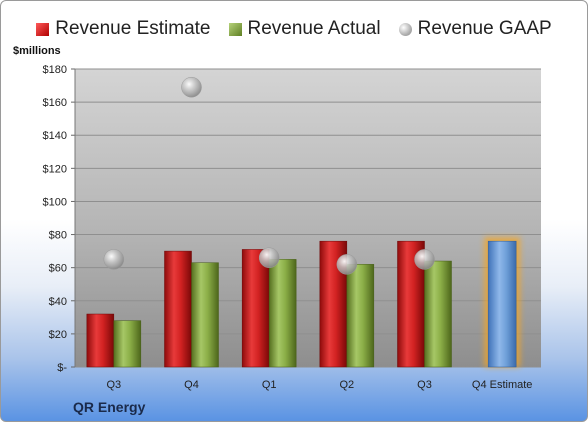 The width and height of the screenshot is (588, 422). I want to click on legend-item-actual: Revenue Actual, so click(304, 29).